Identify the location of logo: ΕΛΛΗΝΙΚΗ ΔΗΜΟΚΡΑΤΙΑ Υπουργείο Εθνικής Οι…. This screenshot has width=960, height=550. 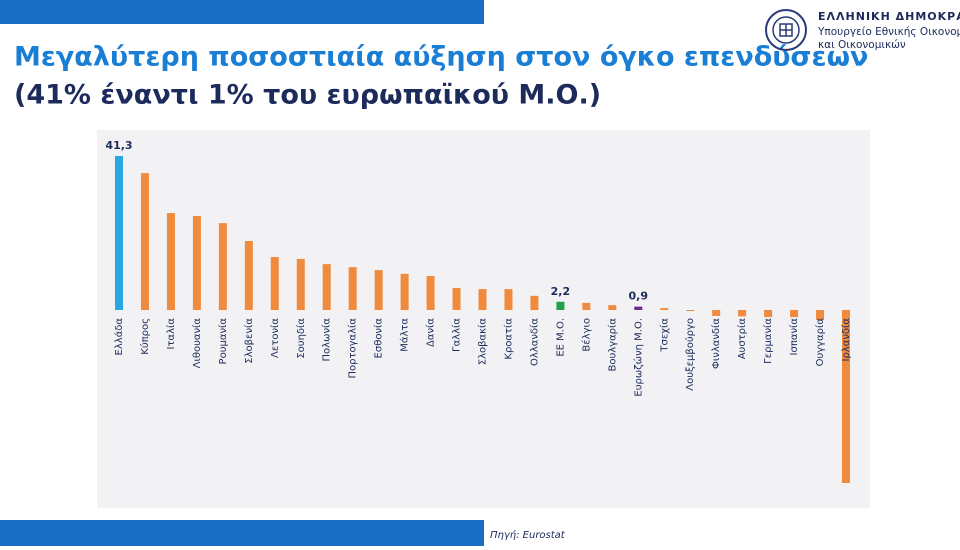
(862, 30).